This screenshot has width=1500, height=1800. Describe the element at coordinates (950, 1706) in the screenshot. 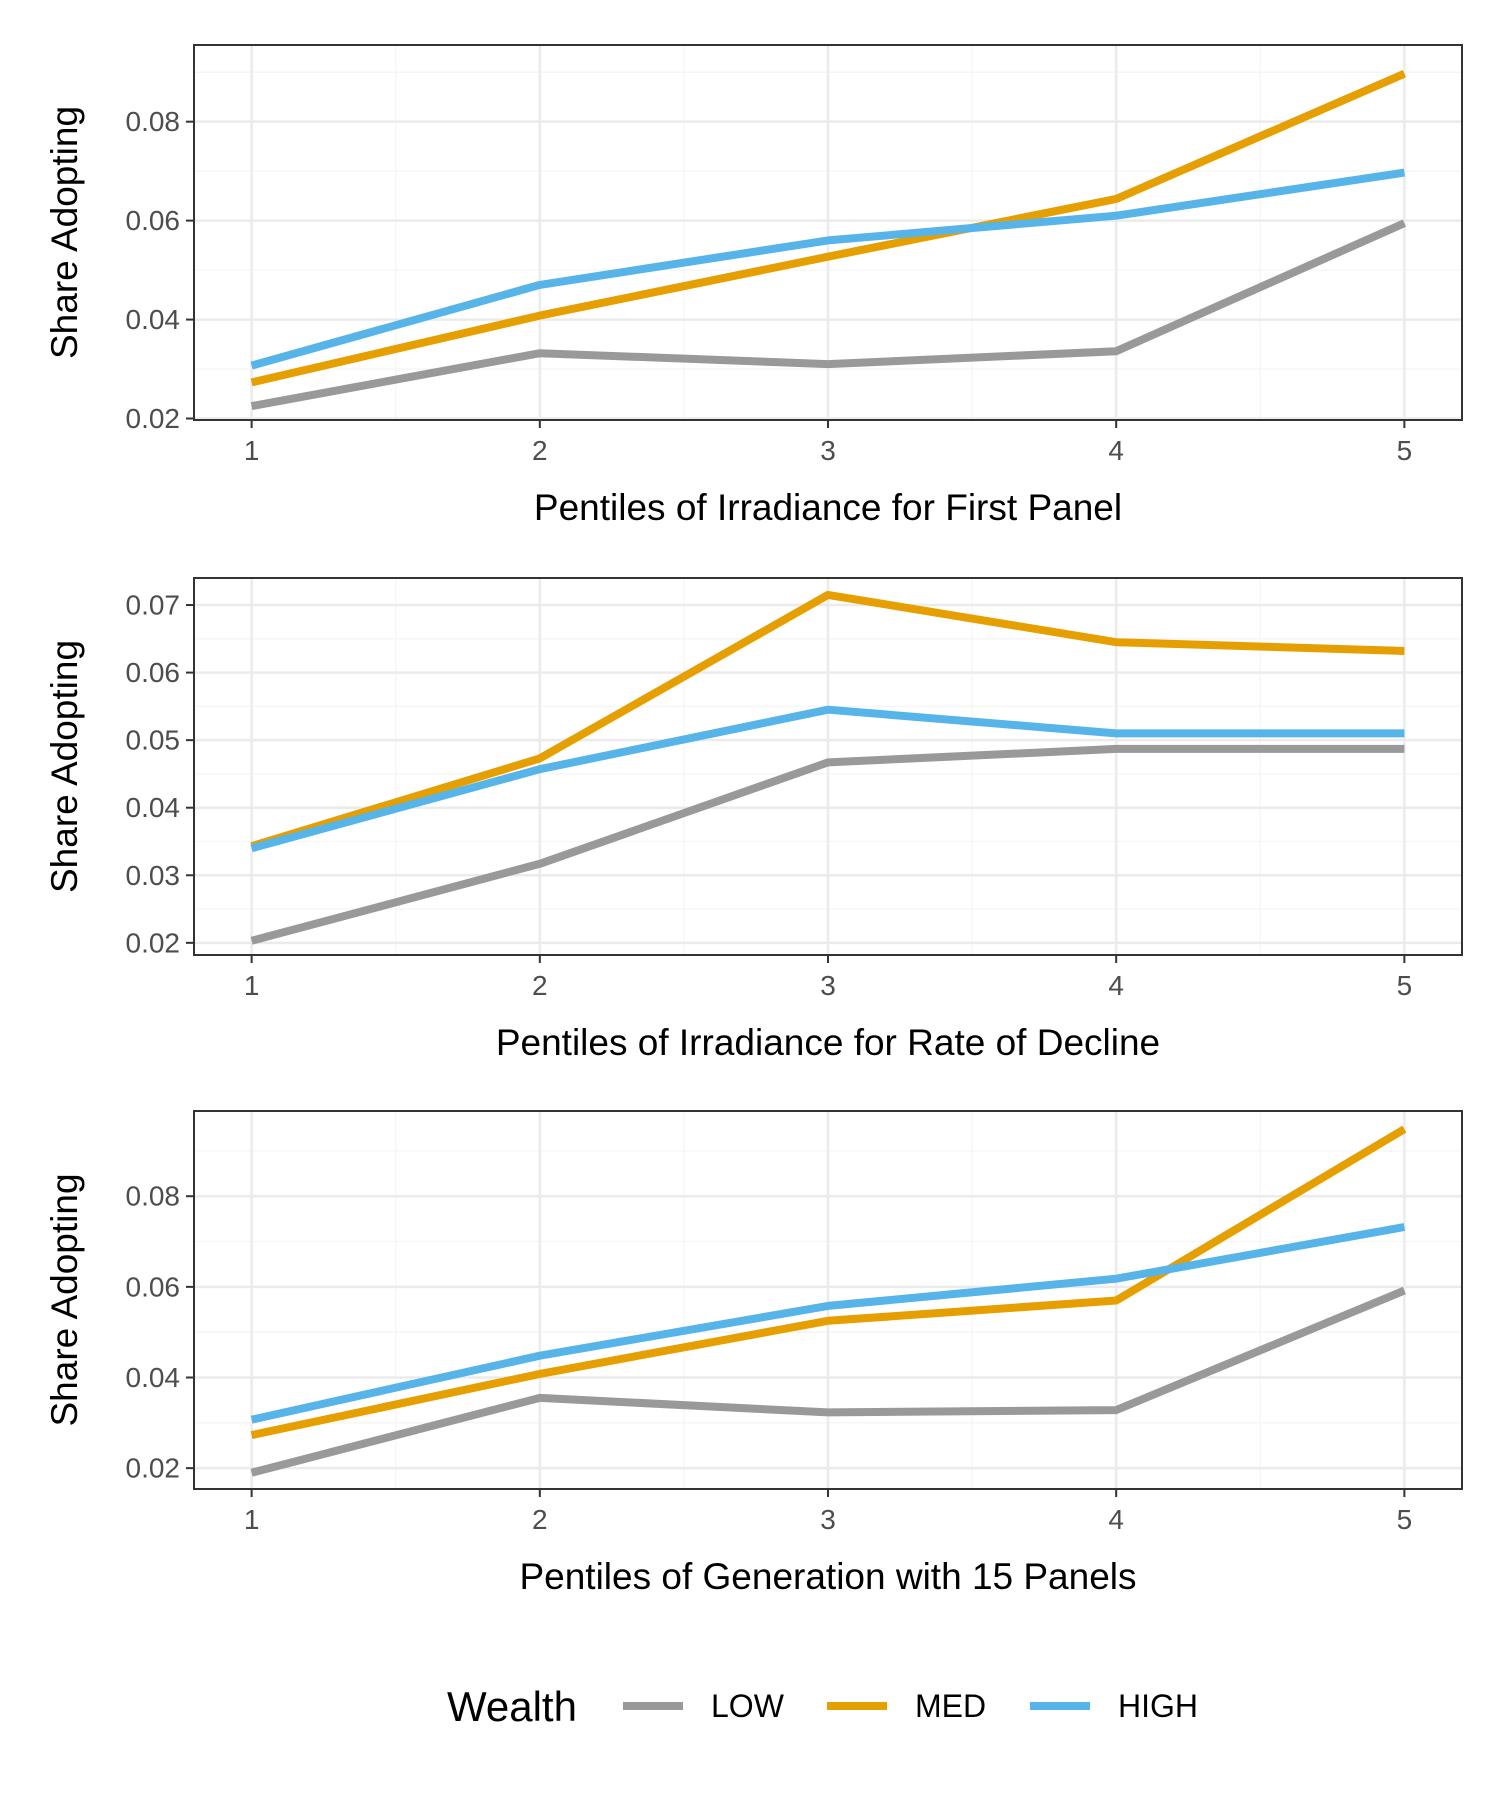

I see `legend-label-med: MED` at that location.